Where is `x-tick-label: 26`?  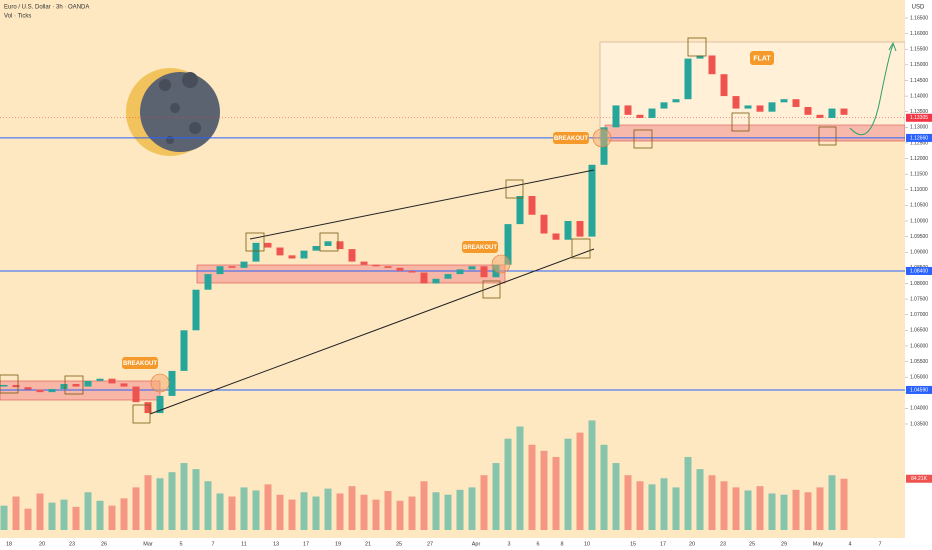 x-tick-label: 26 is located at coordinates (104, 544).